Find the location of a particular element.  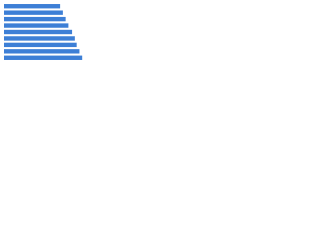

chart is located at coordinates (43, 32).